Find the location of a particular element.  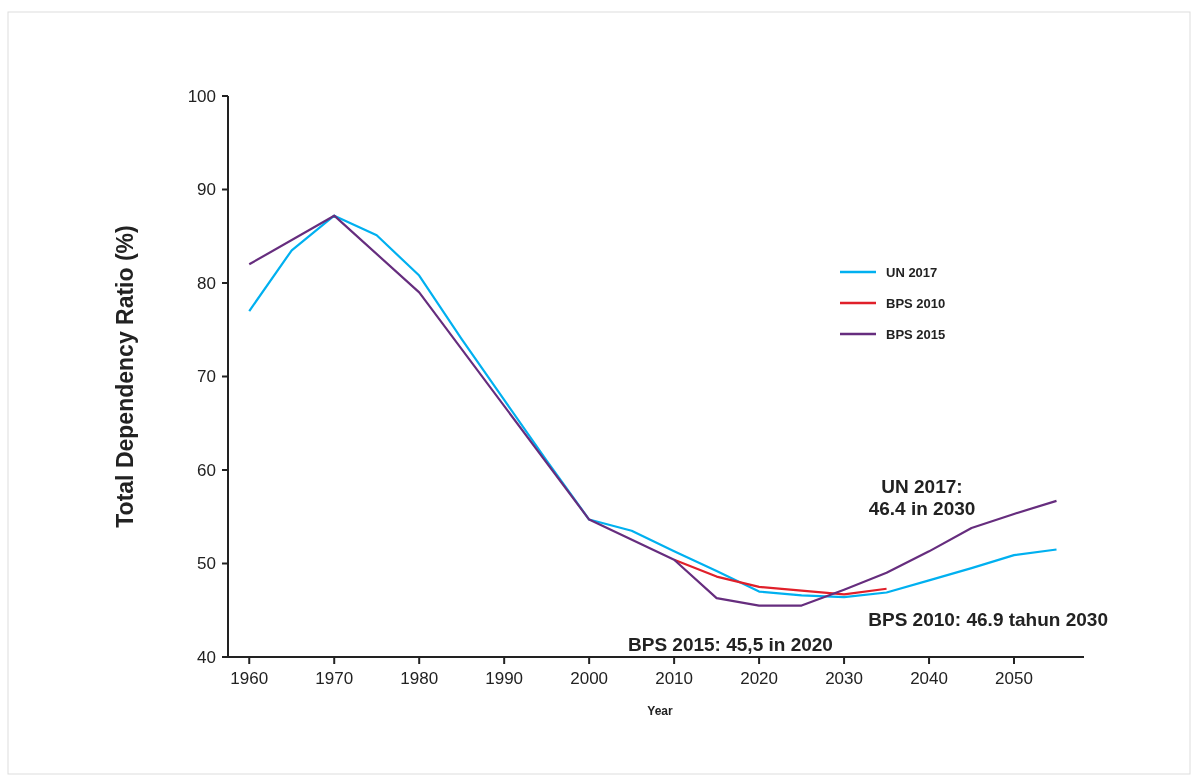

x-axis-title: Year is located at coordinates (660, 711).